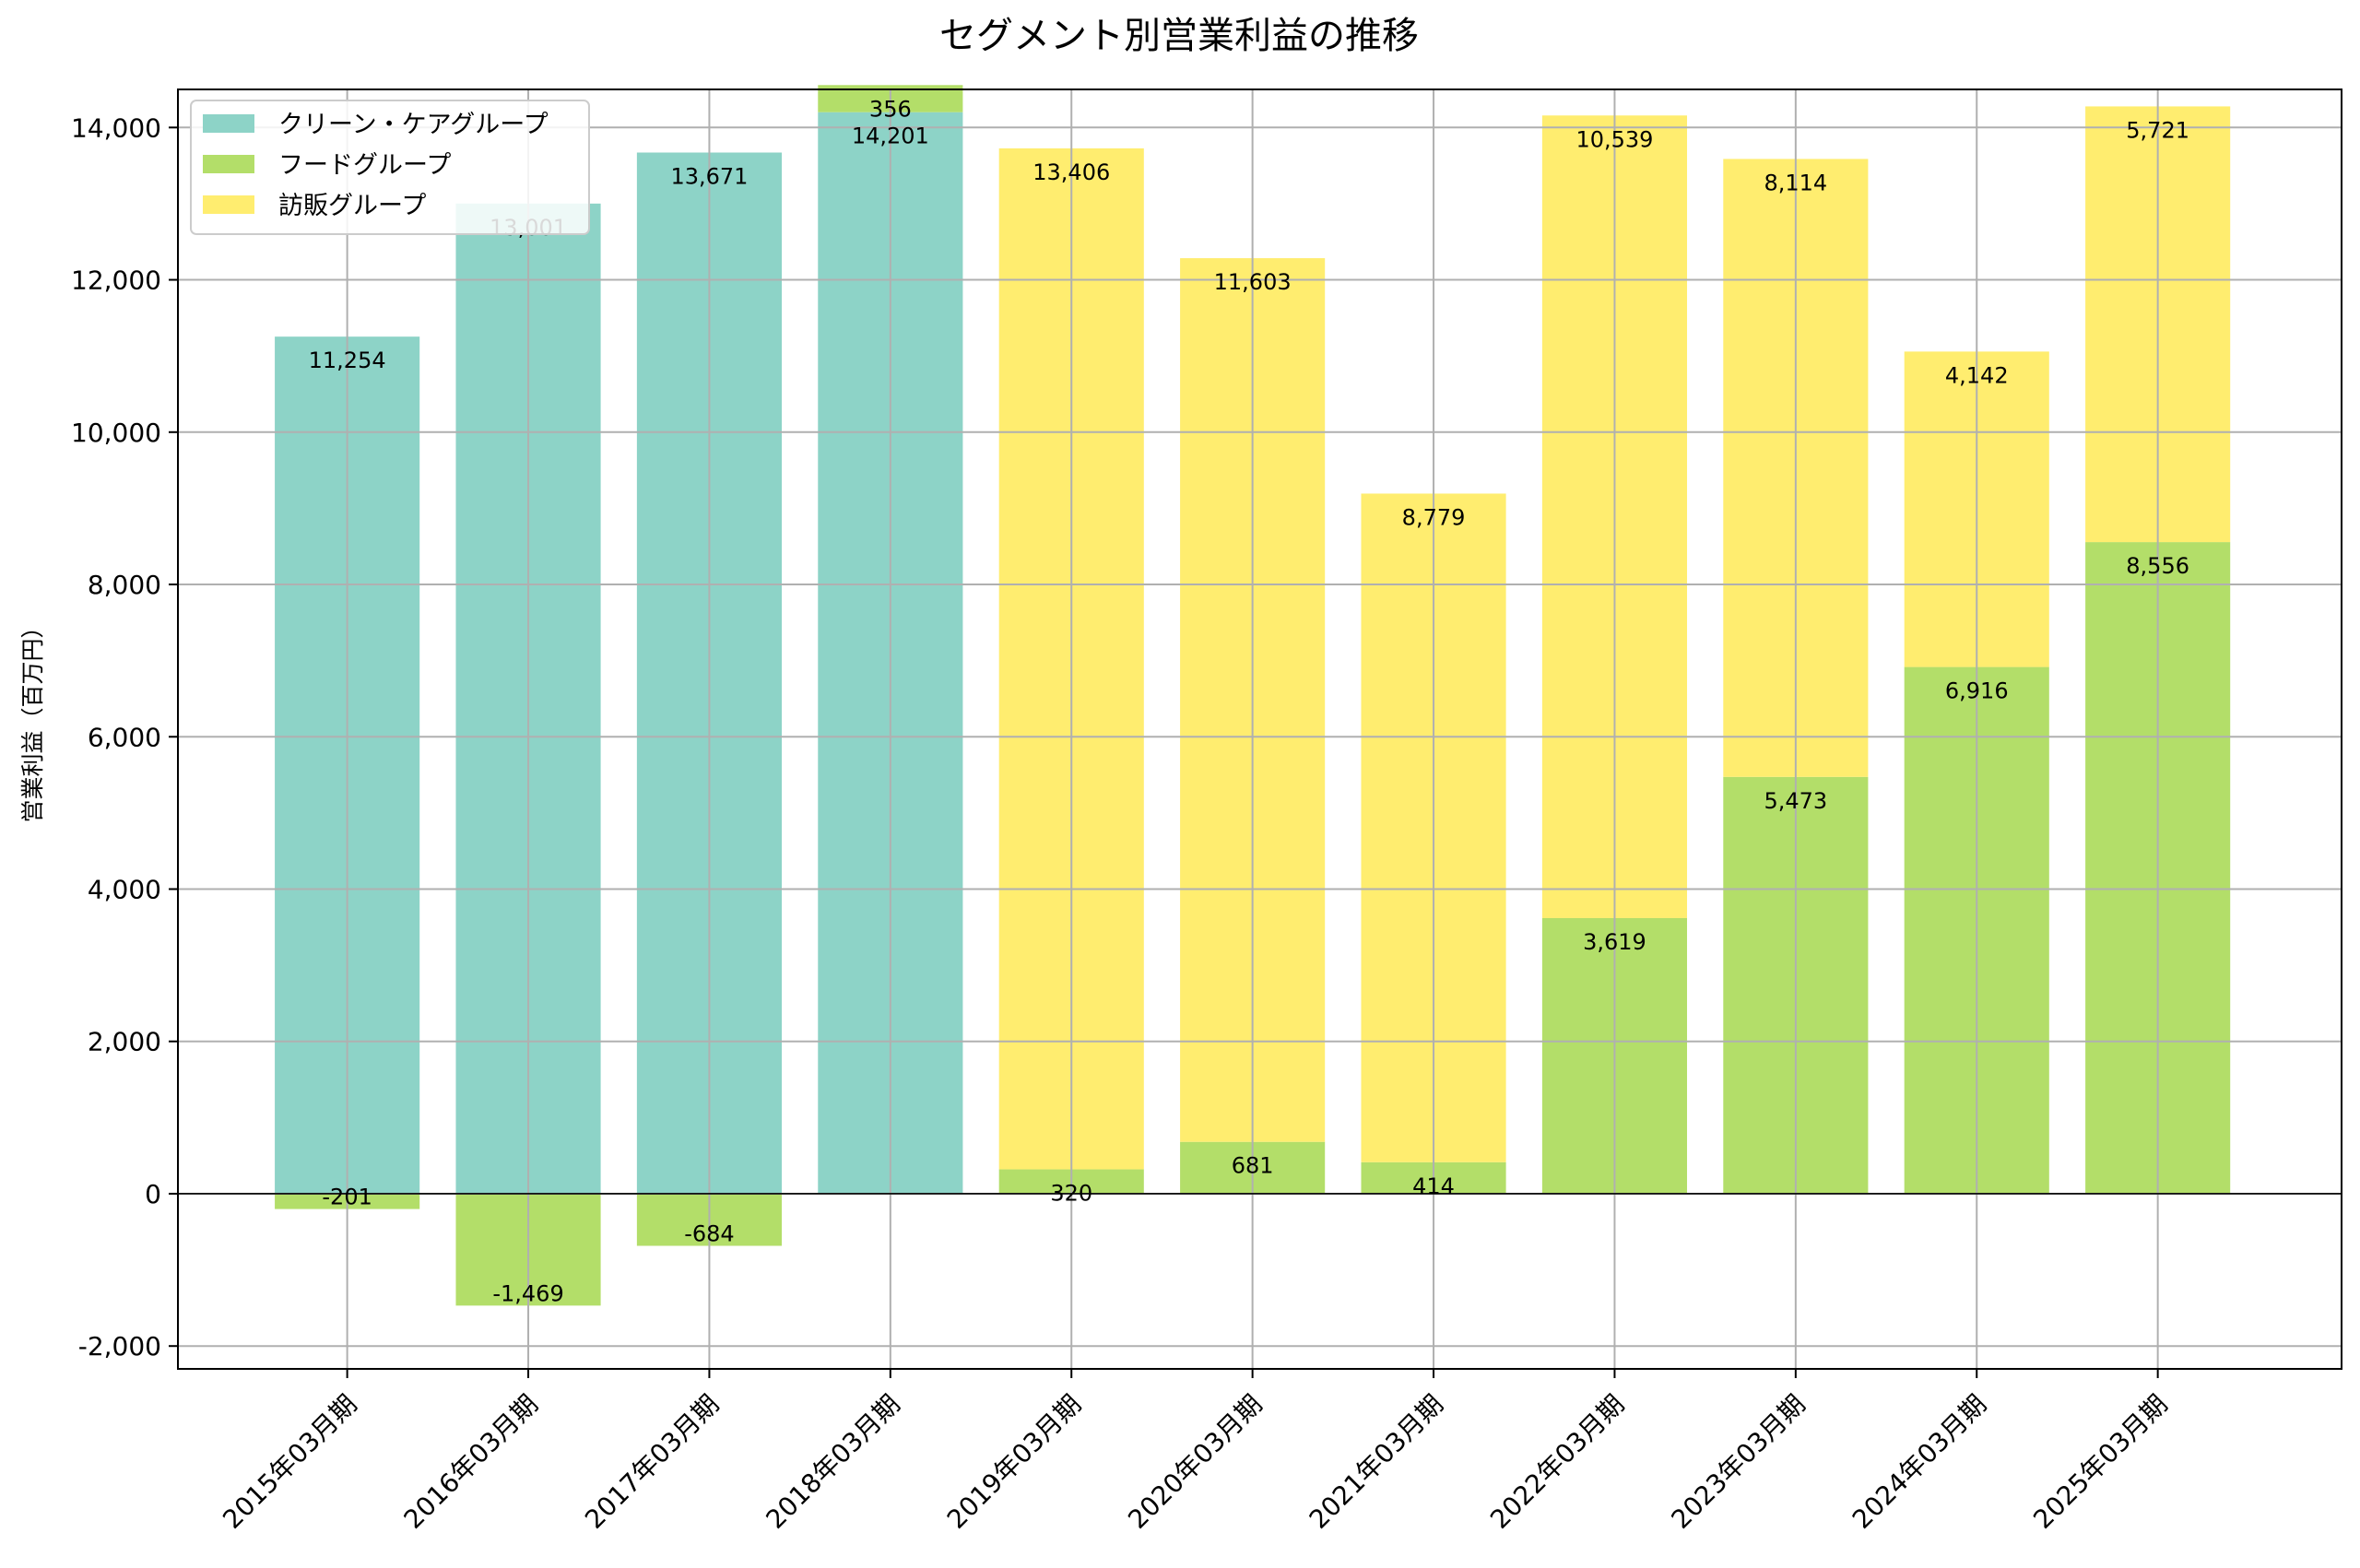  Describe the element at coordinates (1919, 1462) in the screenshot. I see `x-tick-label-9: 2024年03月期` at that location.